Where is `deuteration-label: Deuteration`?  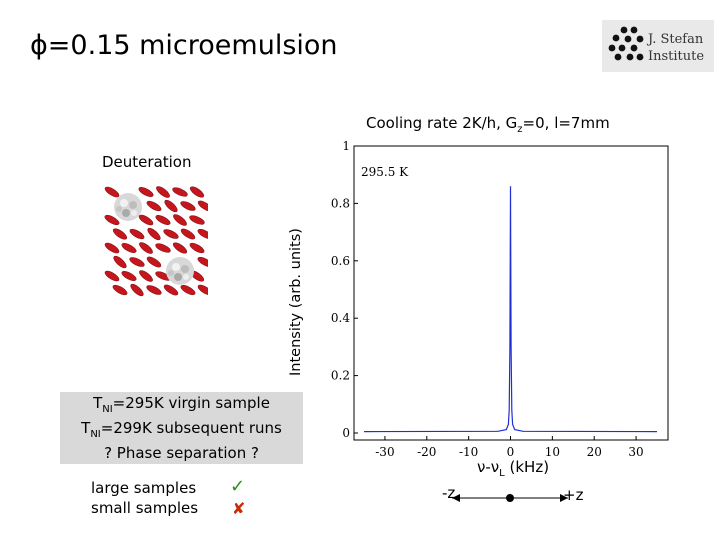
deuteration-label: Deuteration is located at coordinates (147, 162).